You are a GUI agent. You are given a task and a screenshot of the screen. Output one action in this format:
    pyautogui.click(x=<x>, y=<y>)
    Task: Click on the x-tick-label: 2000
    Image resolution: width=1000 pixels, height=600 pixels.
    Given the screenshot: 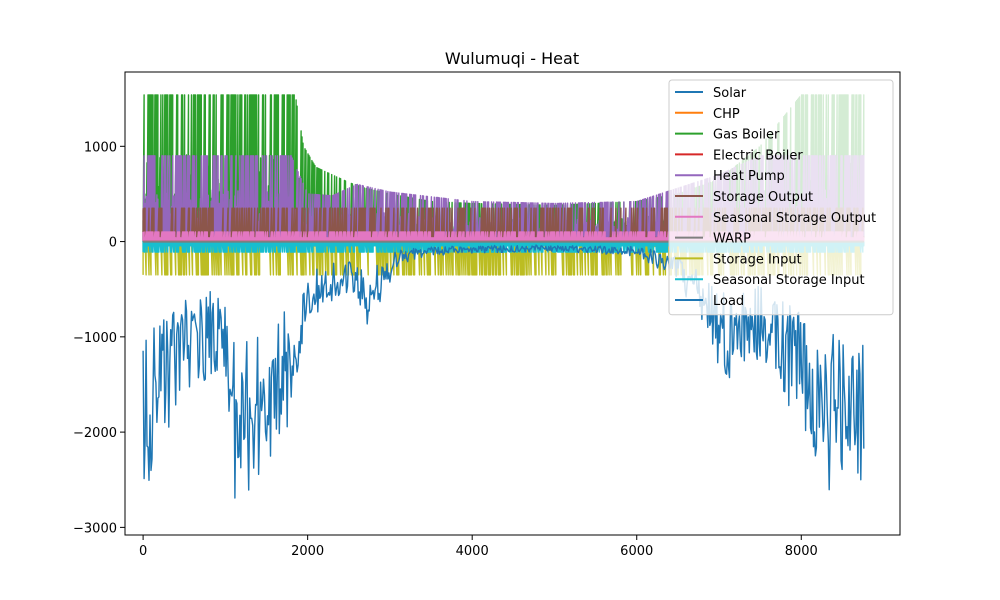 What is the action you would take?
    pyautogui.click(x=307, y=551)
    